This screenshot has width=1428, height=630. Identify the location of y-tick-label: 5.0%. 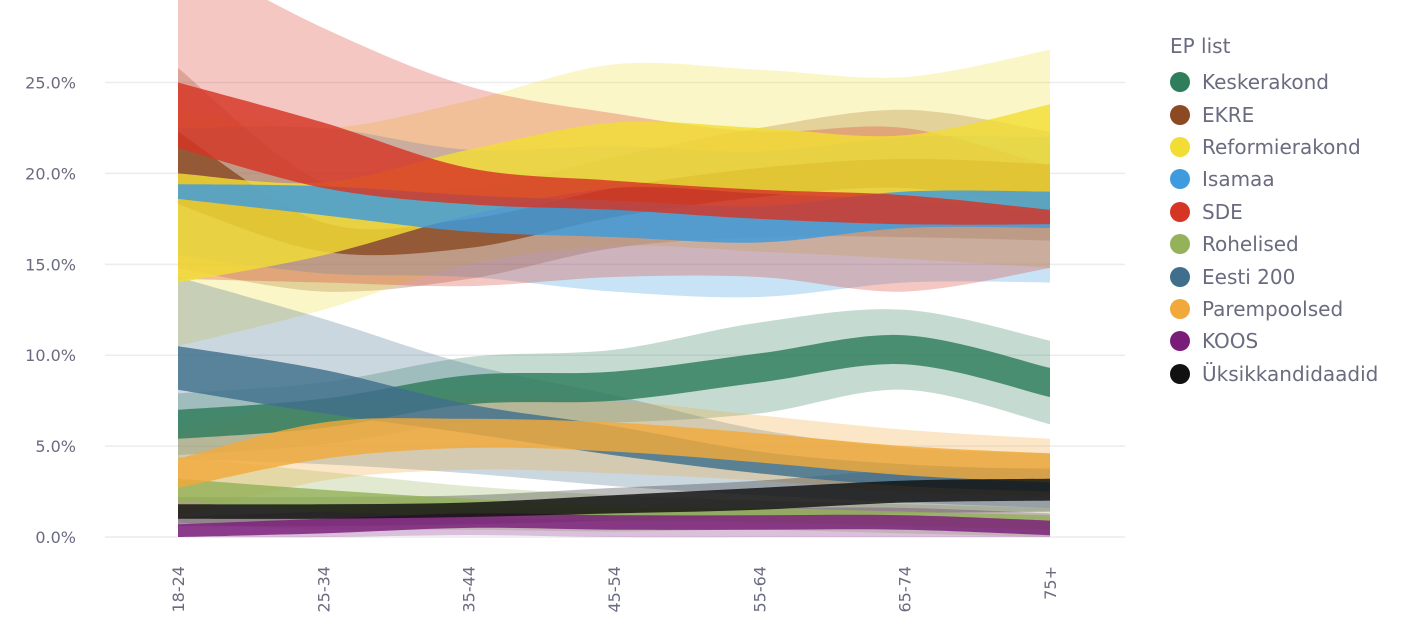
(55, 446).